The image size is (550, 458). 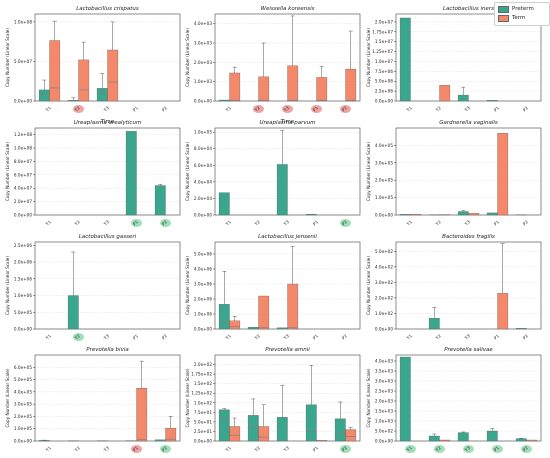 I want to click on chart-title: Lactobacillus gasseri, so click(x=108, y=237).